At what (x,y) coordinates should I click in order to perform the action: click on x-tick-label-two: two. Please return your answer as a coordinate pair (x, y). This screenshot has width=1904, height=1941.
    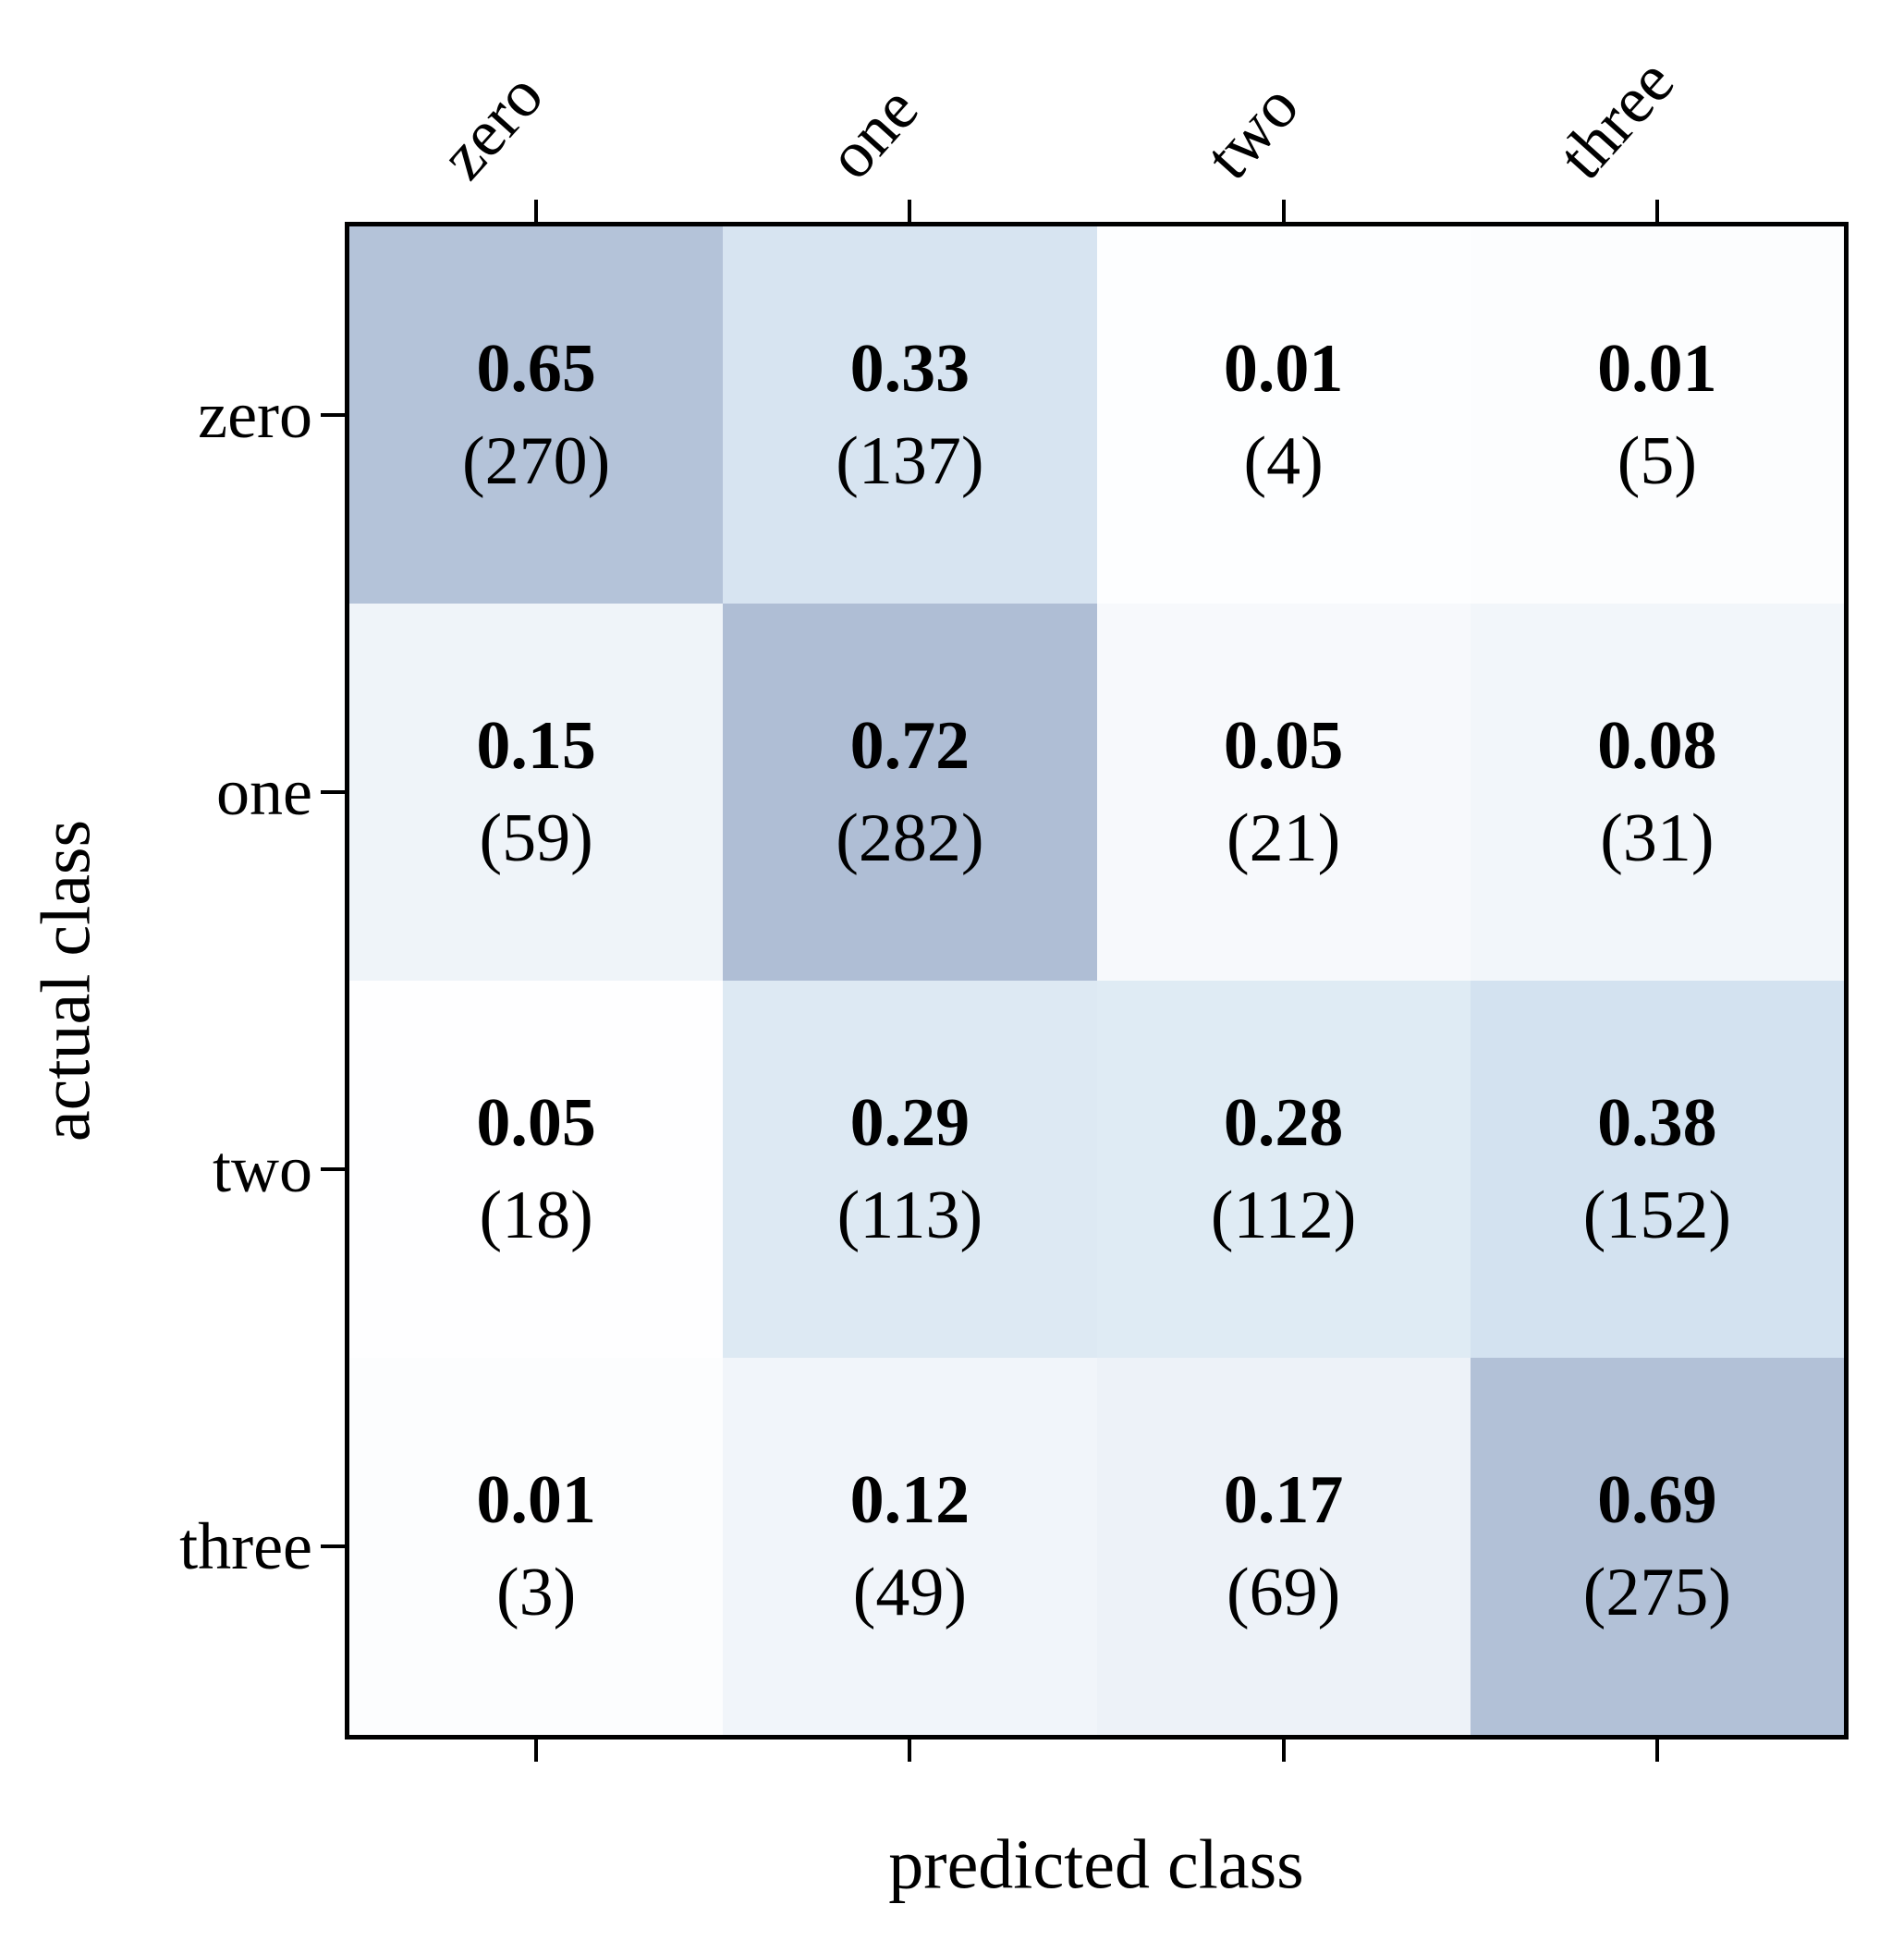
    Looking at the image, I should click on (1251, 130).